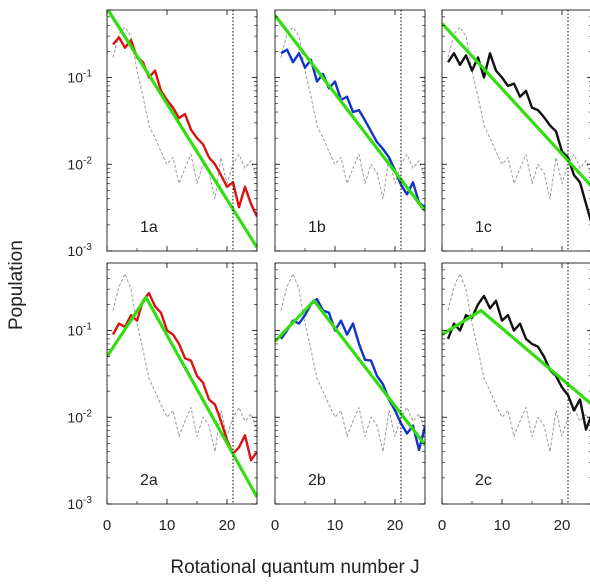 The width and height of the screenshot is (590, 587). I want to click on panel-1c: 1c, so click(515, 130).